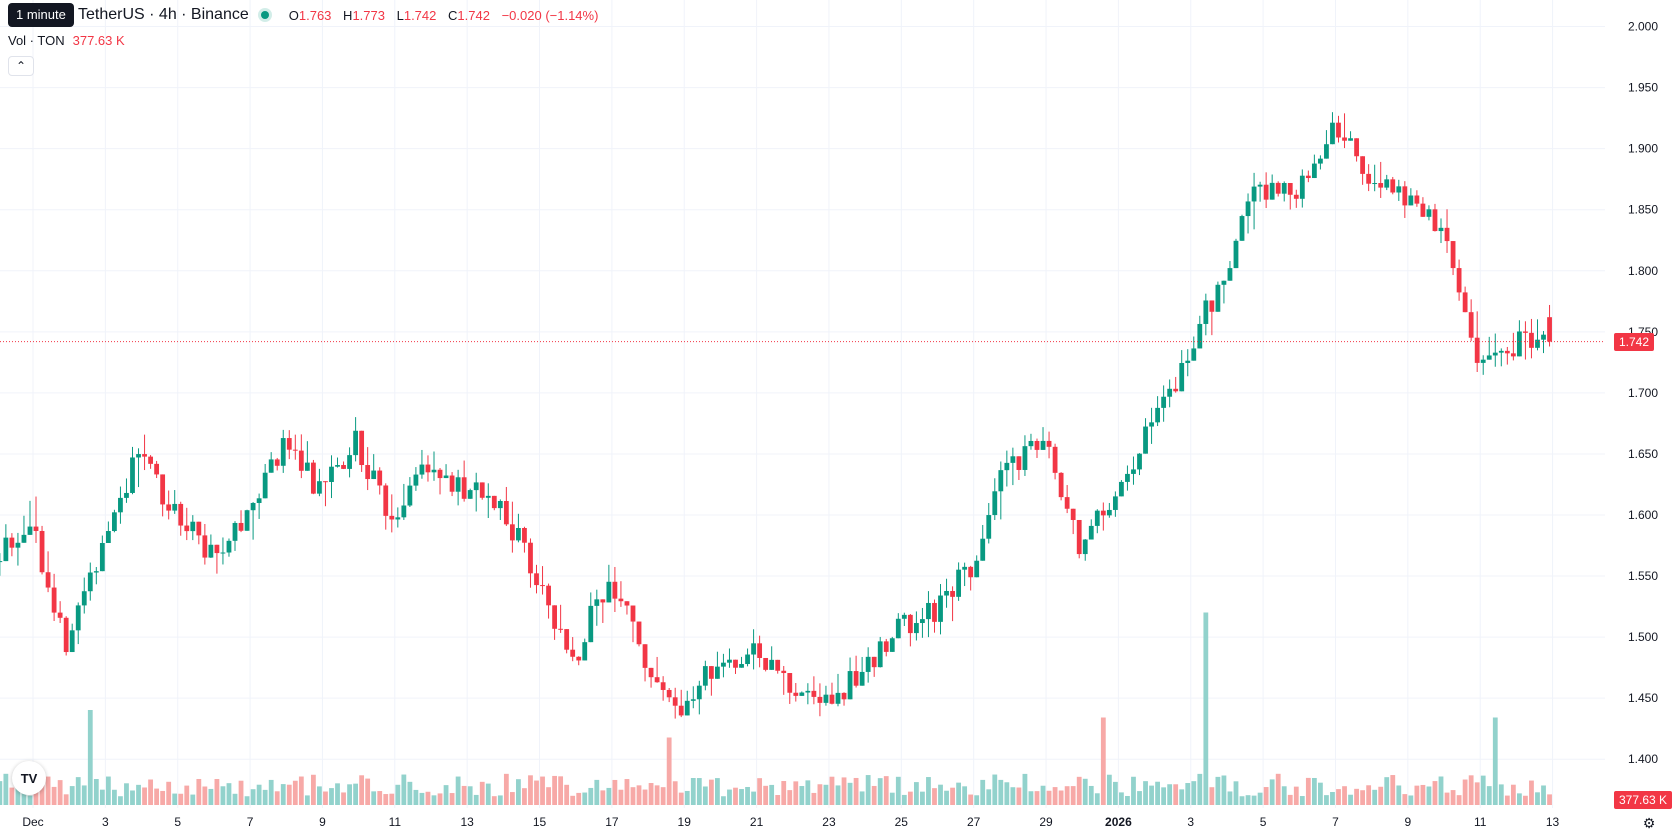  What do you see at coordinates (21, 66) in the screenshot?
I see `collapse-legend-button: ⌃` at bounding box center [21, 66].